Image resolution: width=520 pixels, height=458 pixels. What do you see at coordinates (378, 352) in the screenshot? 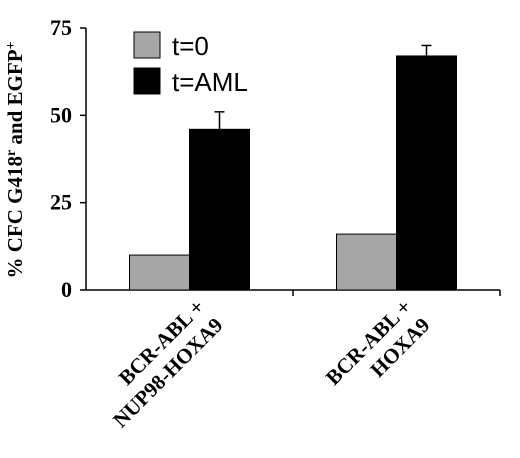
I see `x-category-label: BCR-ABL +HOXA9` at bounding box center [378, 352].